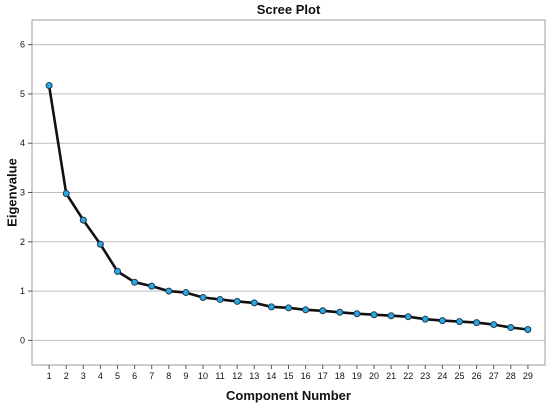 The height and width of the screenshot is (409, 550). I want to click on x-tick-label: 22, so click(408, 376).